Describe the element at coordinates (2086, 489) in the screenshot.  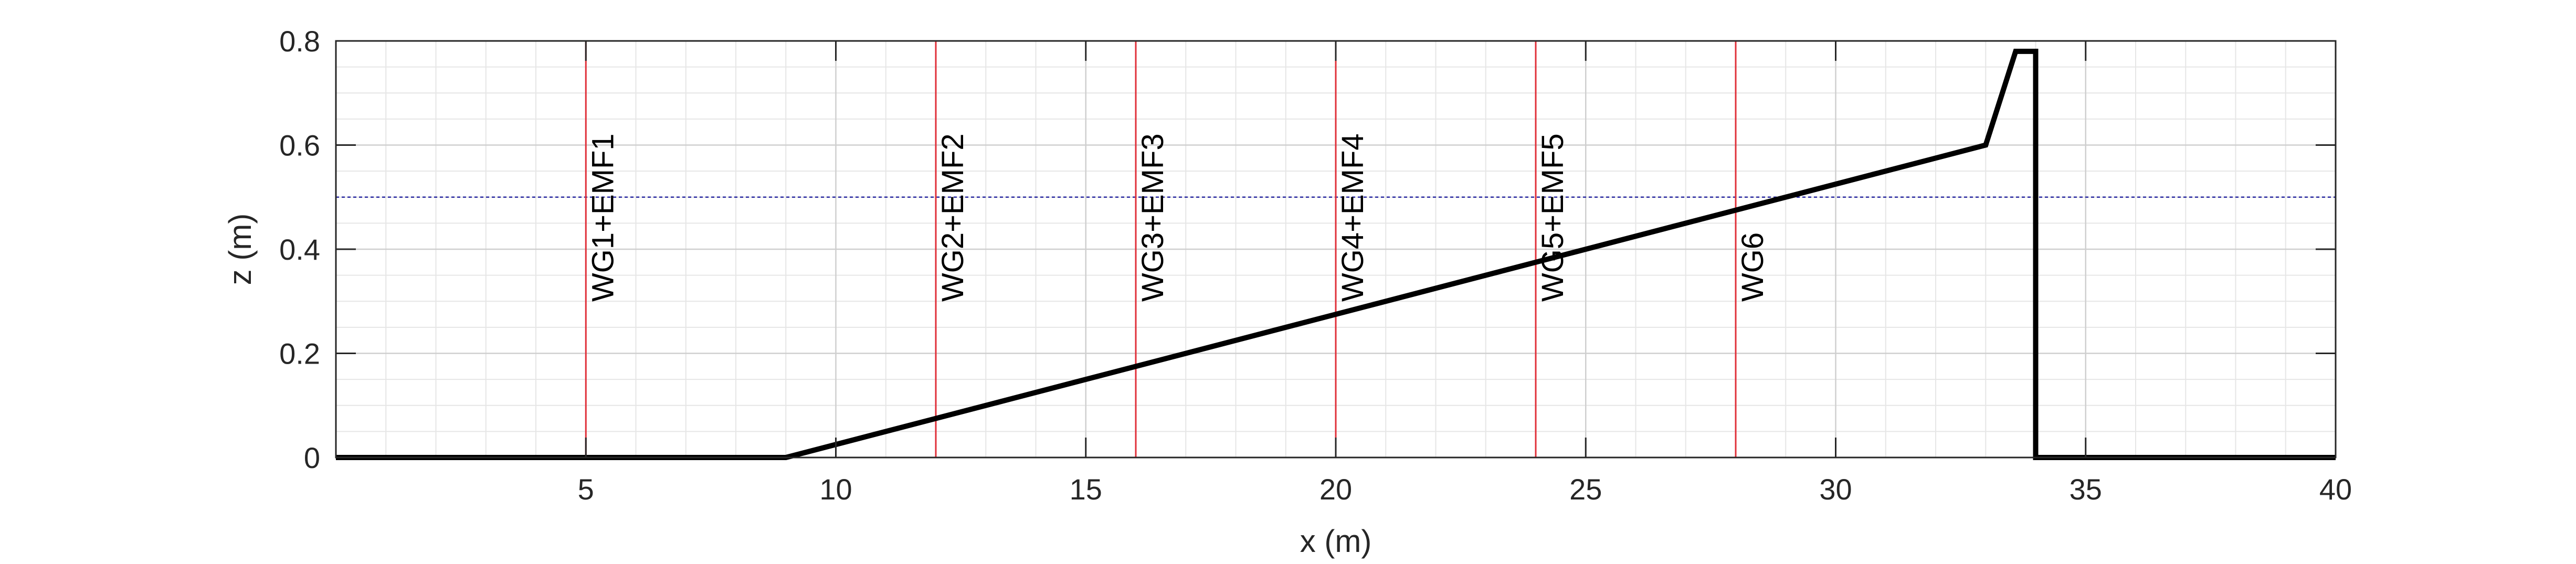
I see `x-tick-label: 35` at that location.